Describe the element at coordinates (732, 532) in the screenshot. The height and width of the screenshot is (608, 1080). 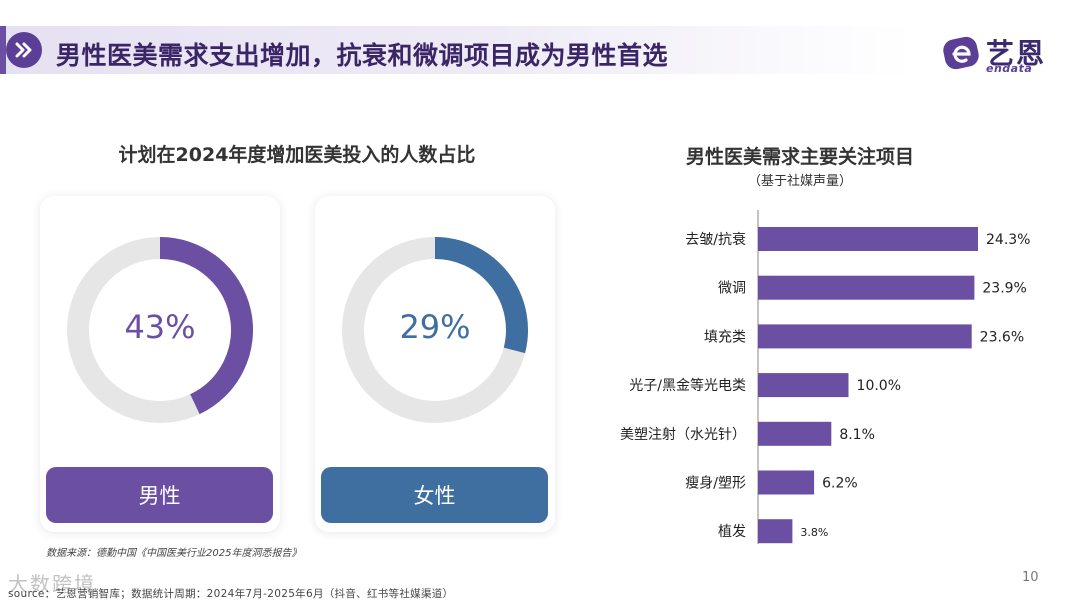
I see `bar-category-label: 植发` at that location.